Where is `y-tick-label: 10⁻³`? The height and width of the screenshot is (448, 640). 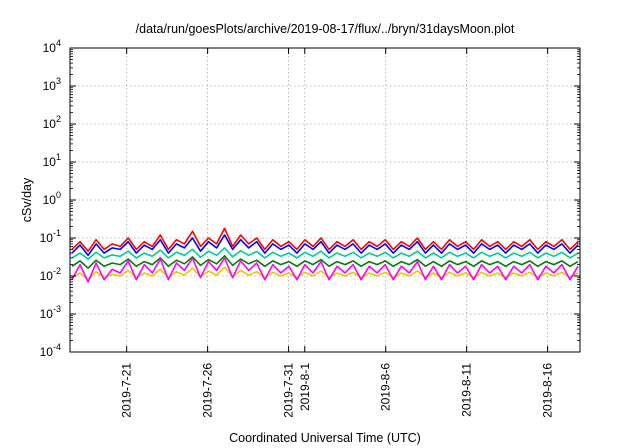 y-tick-label: 10⁻³ is located at coordinates (50, 312).